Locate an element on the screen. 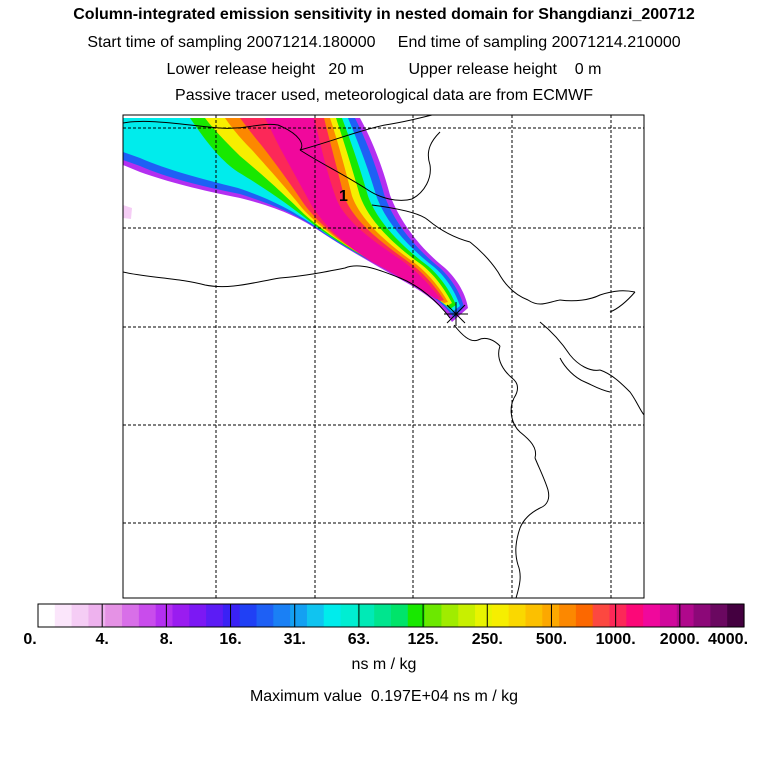 This screenshot has height=768, width=768. colorbar-cells is located at coordinates (391, 615).